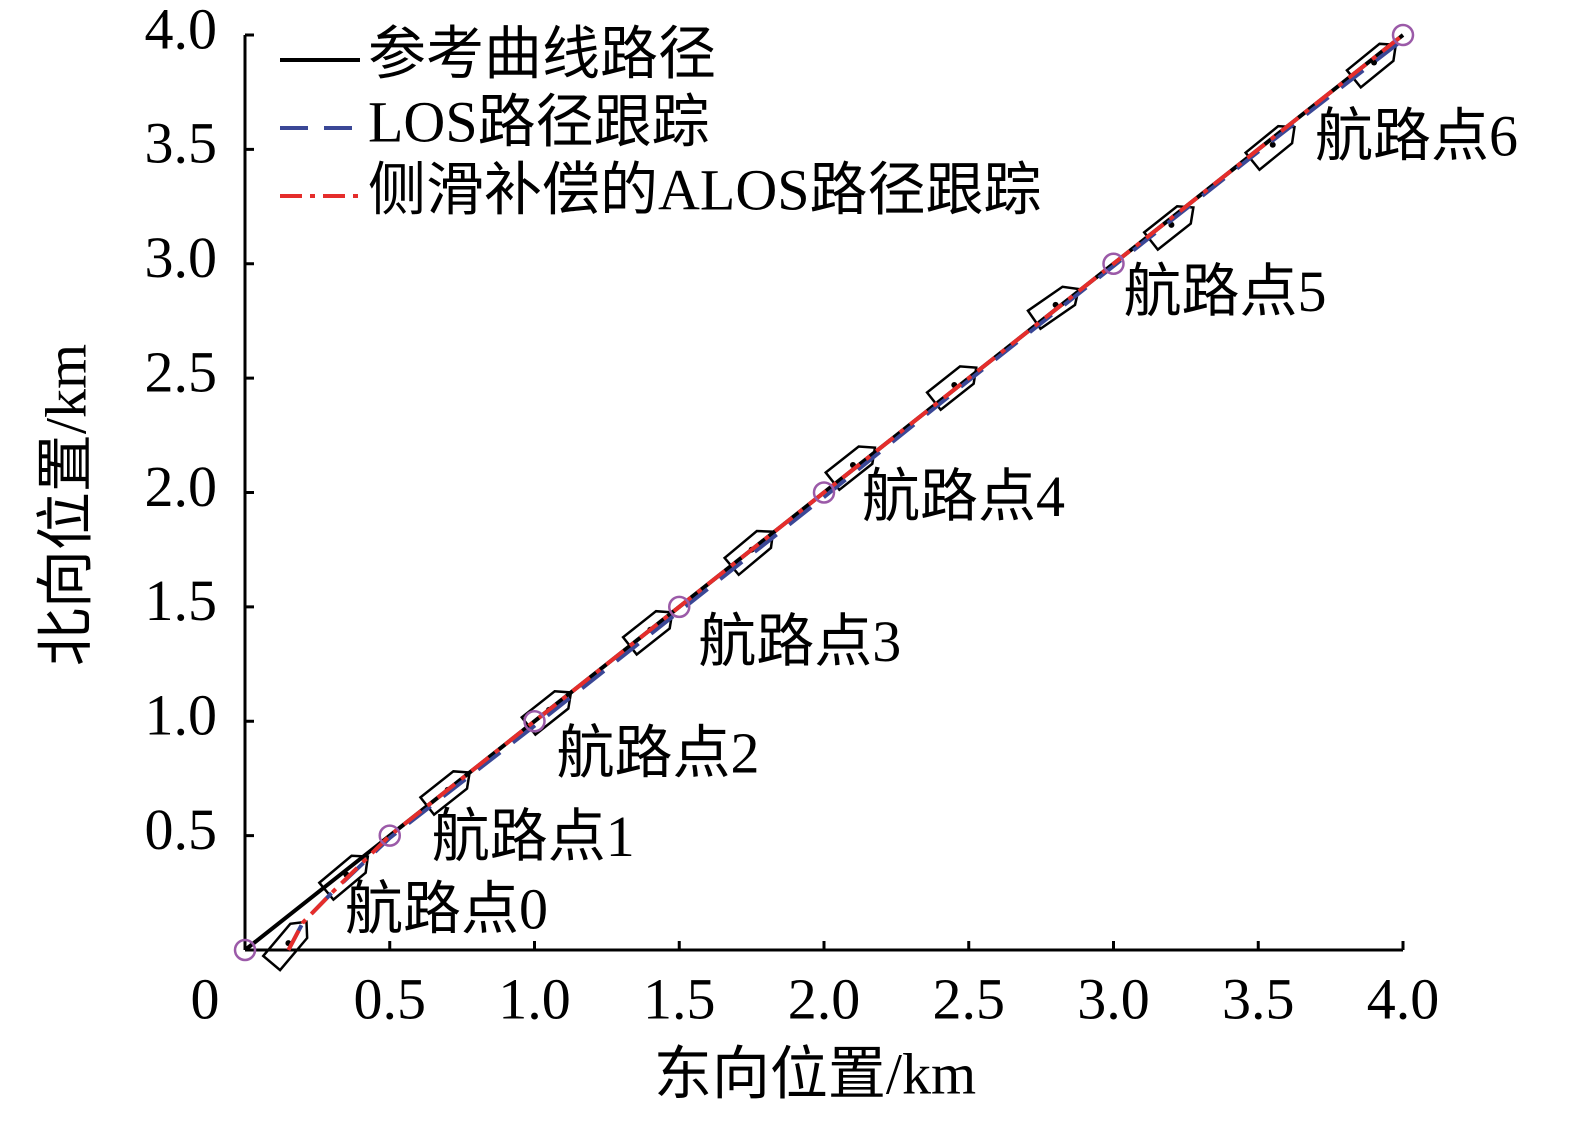 This screenshot has height=1142, width=1596. Describe the element at coordinates (658, 753) in the screenshot. I see `waypoint-label: 航路点2` at that location.